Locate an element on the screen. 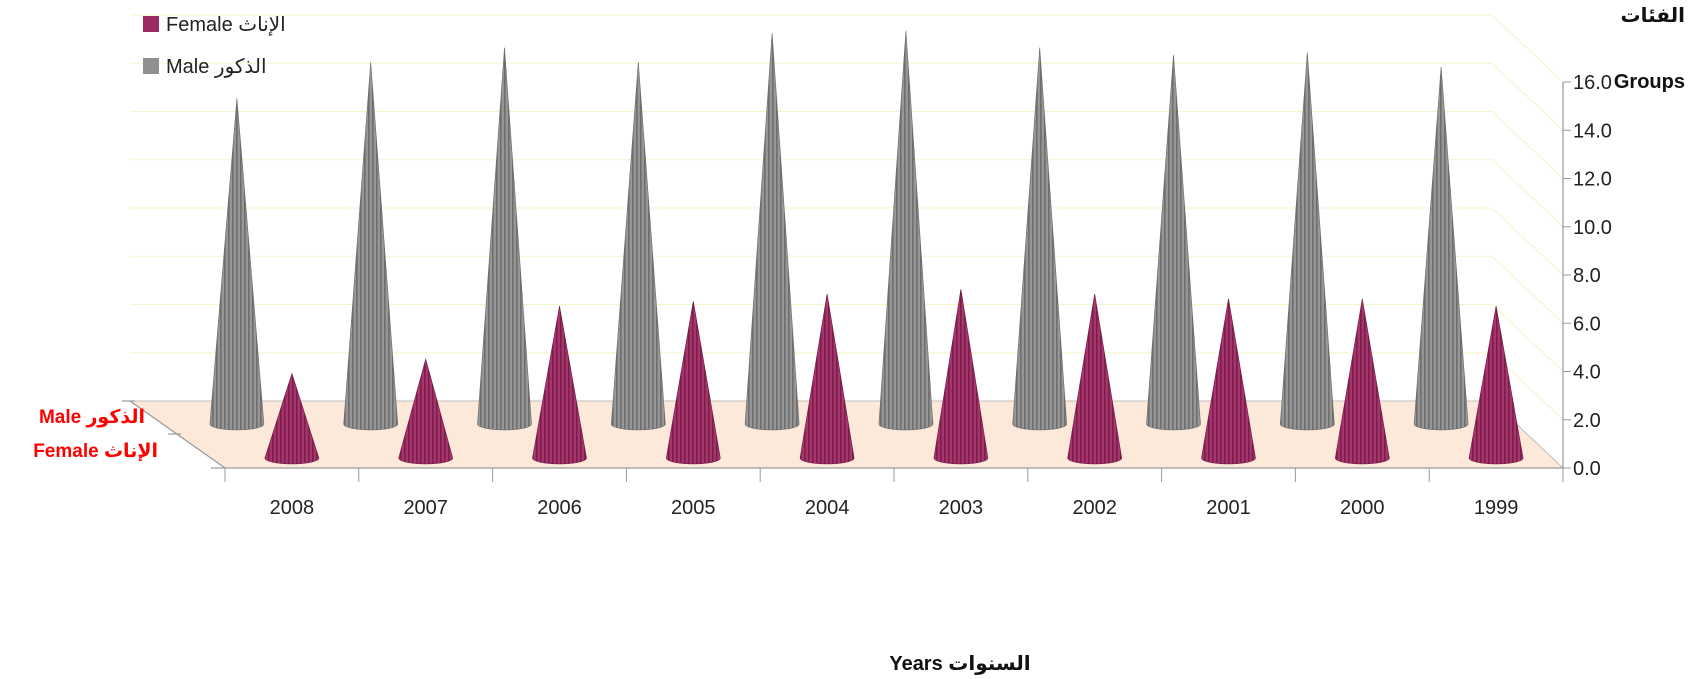 This screenshot has height=679, width=1694. y-tick-label: 6.0 is located at coordinates (1587, 324).